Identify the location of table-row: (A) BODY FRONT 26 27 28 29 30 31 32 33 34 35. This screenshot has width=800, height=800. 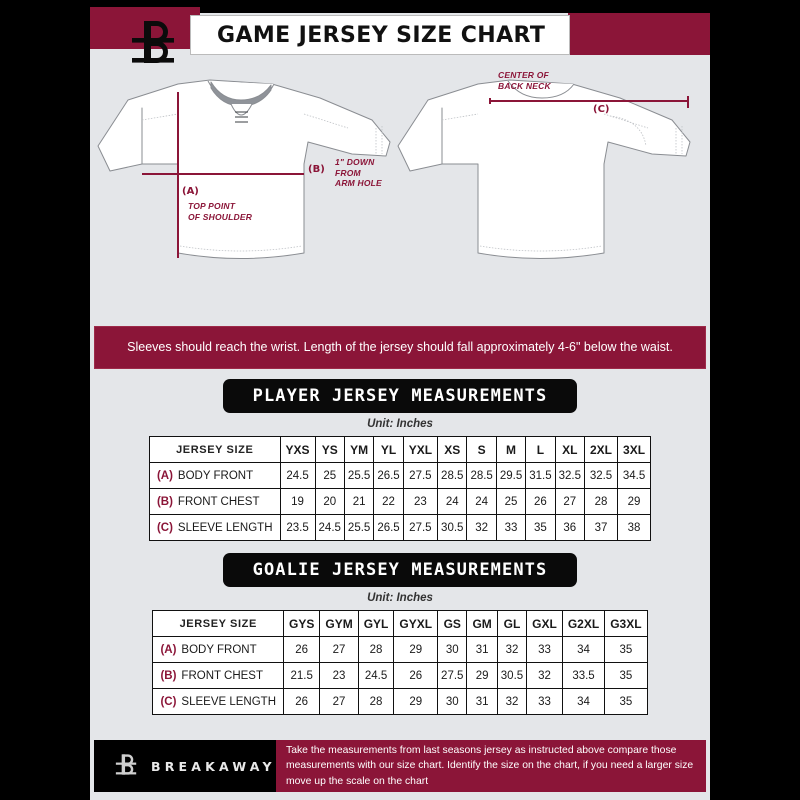
(400, 650).